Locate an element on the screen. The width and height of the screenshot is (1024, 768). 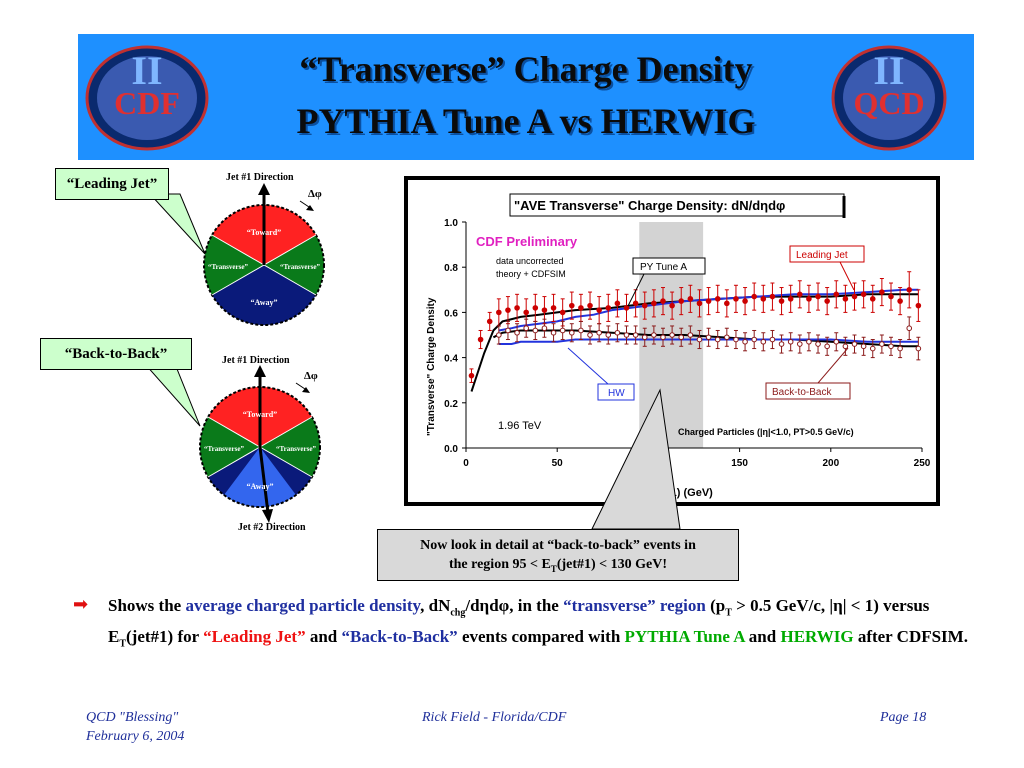
footer-left-2: February 6, 2004 is located at coordinates (135, 736).